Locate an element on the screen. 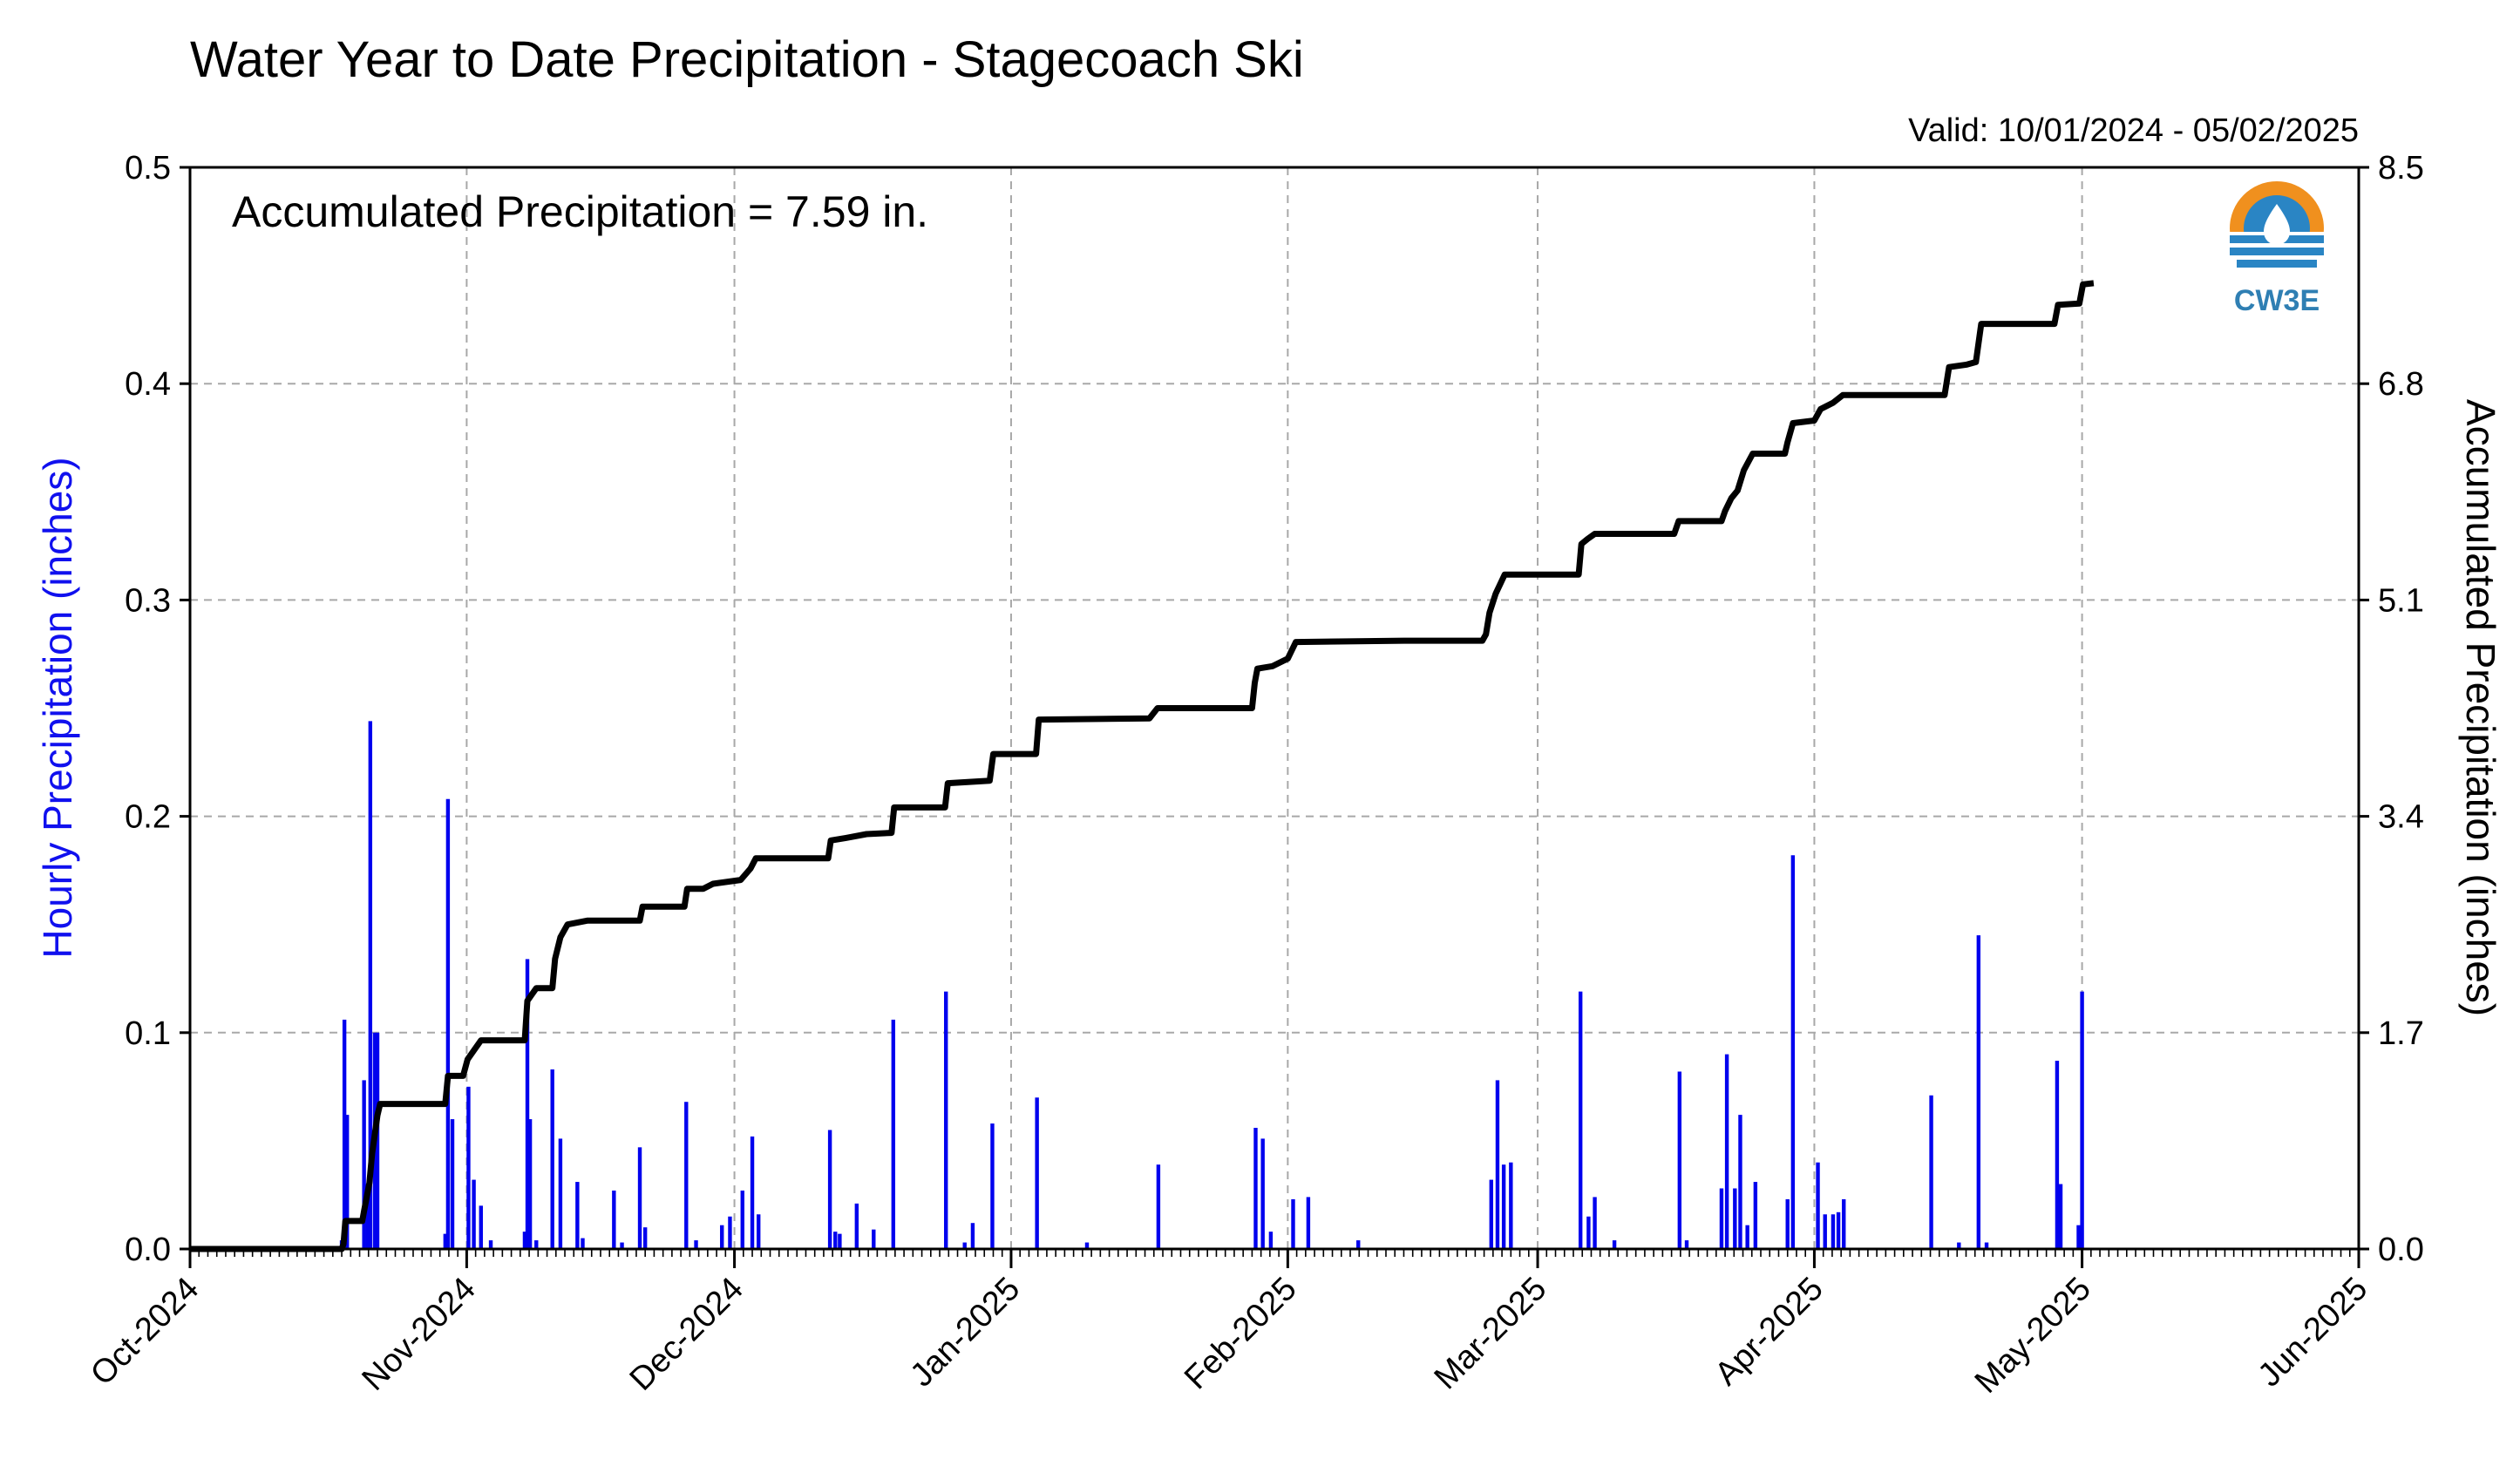 The width and height of the screenshot is (2520, 1466). x-tick-label: Jun-2025 is located at coordinates (2313, 1333).